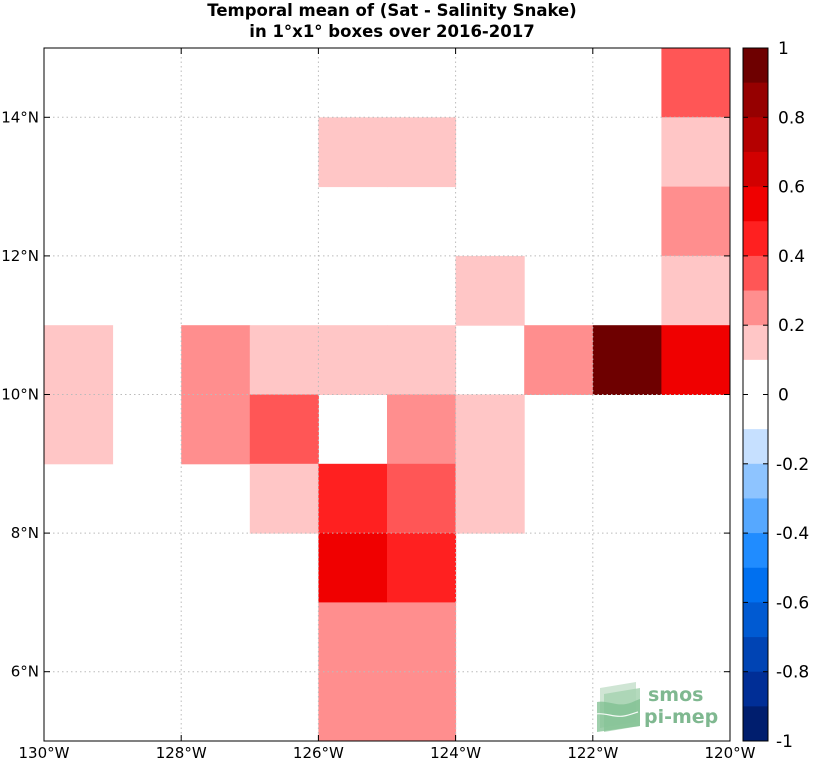 This screenshot has width=814, height=763. I want to click on x-tick-label: 120°W, so click(730, 753).